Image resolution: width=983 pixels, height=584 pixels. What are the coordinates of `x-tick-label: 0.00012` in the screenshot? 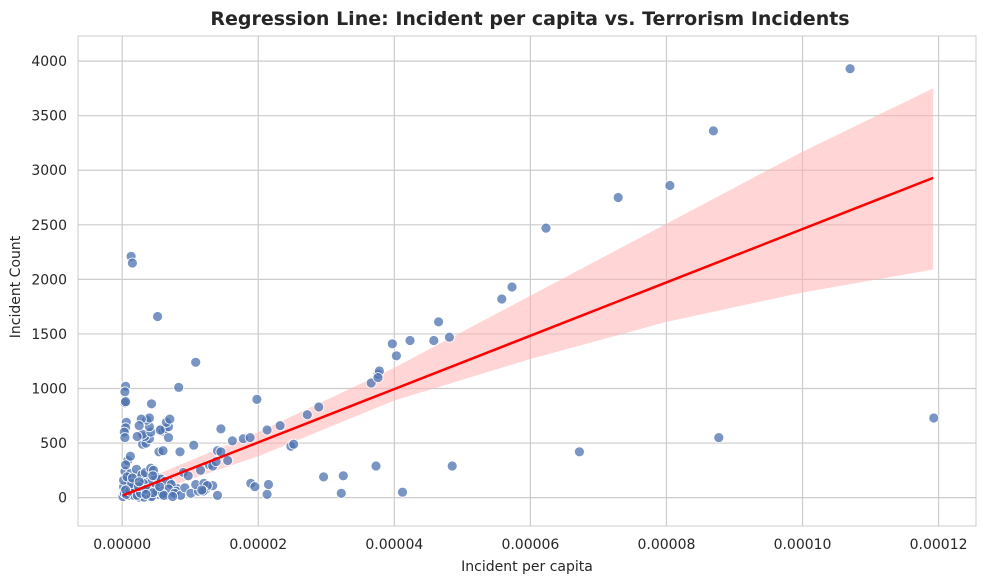 It's located at (939, 545).